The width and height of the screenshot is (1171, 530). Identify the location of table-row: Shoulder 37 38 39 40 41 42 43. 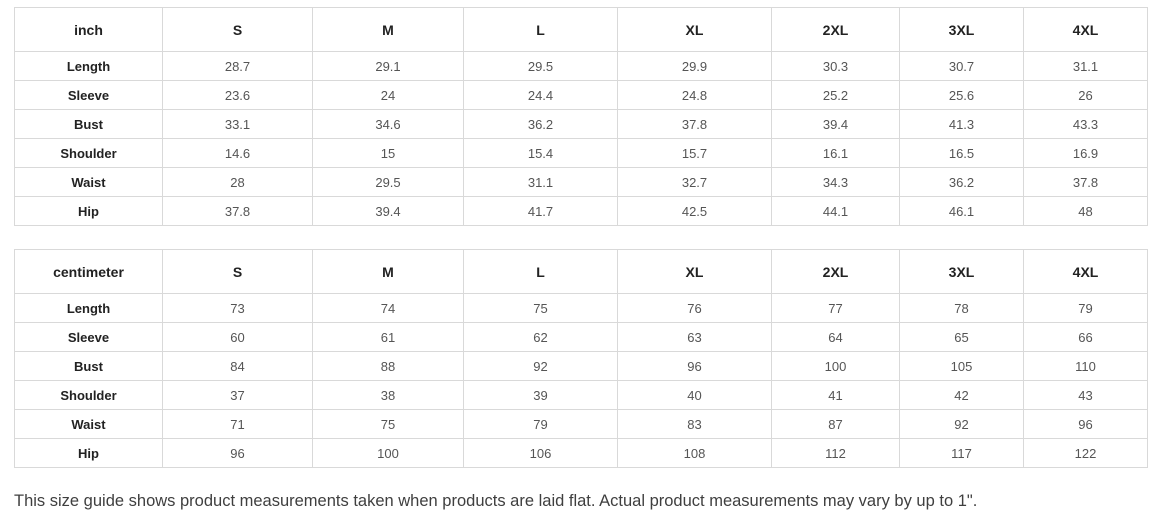
(581, 395).